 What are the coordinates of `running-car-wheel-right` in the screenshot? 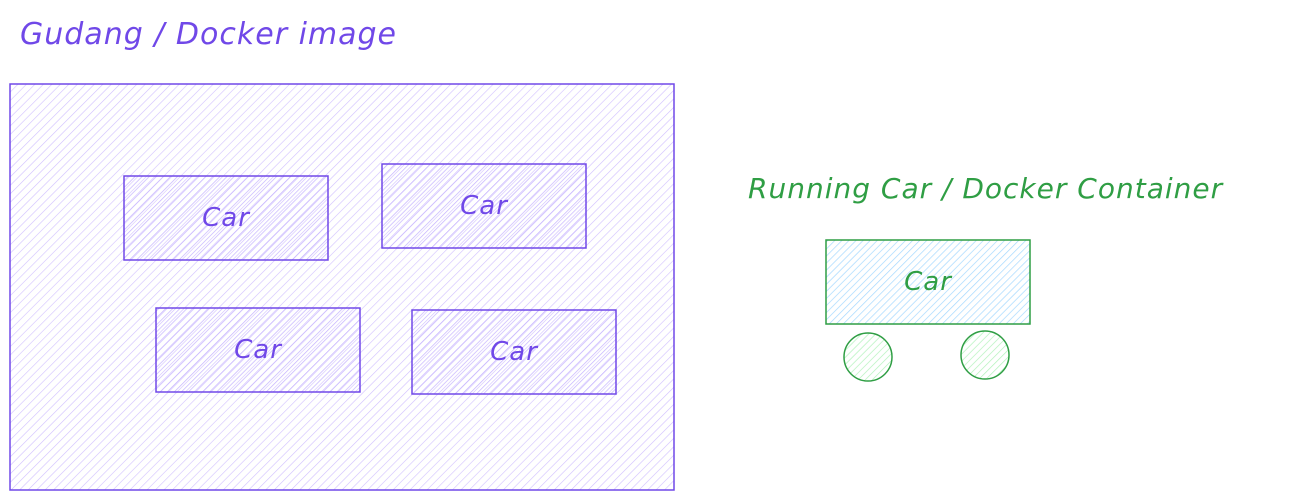 It's located at (985, 355).